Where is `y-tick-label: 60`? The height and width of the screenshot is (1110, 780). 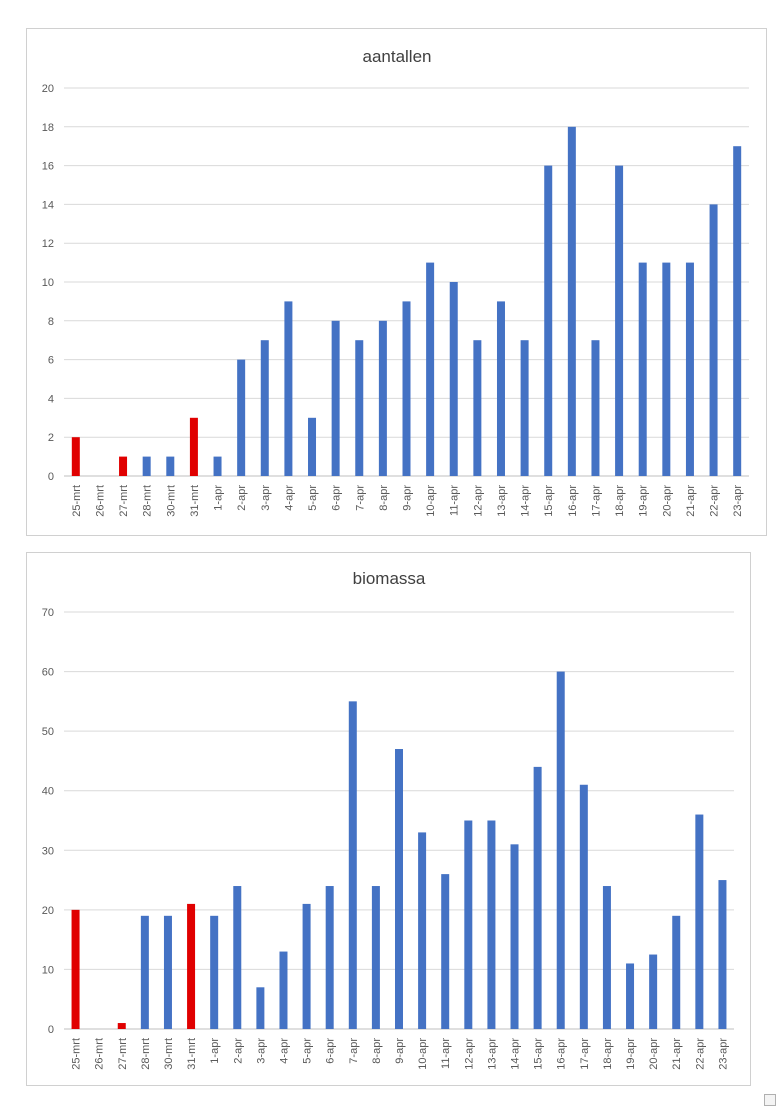
y-tick-label: 60 is located at coordinates (48, 673).